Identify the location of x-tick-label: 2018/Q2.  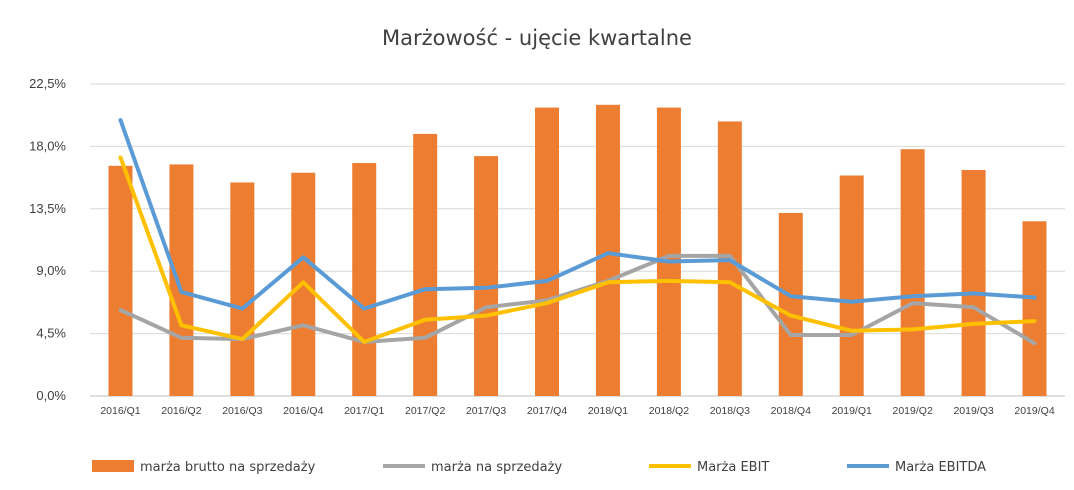
(669, 411).